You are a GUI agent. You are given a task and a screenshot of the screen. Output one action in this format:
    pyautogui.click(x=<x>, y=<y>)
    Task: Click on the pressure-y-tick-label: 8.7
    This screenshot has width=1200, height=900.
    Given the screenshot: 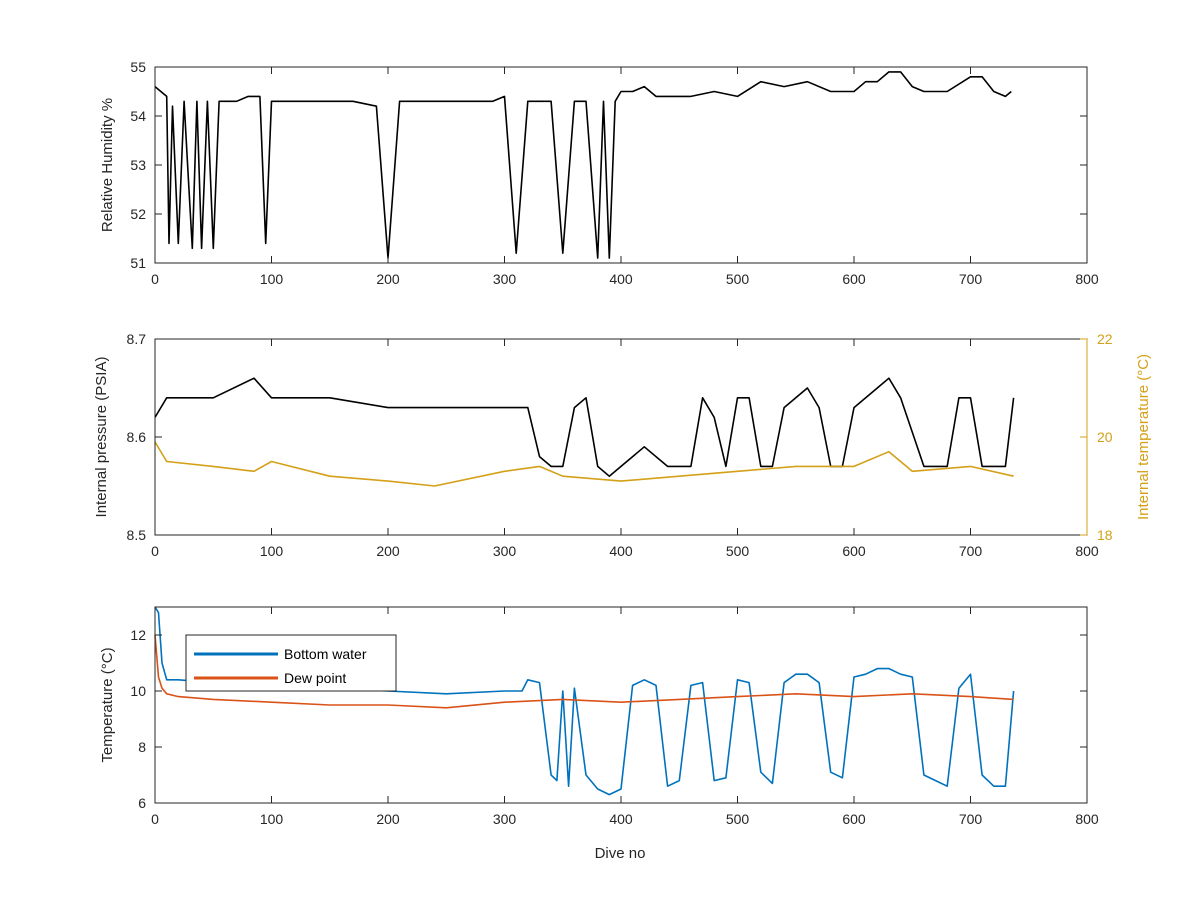 What is the action you would take?
    pyautogui.click(x=137, y=339)
    